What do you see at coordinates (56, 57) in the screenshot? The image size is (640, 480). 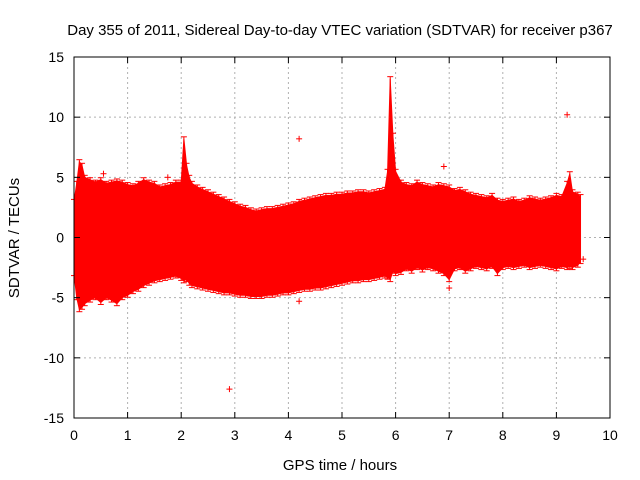 I see `y-tick-label: 15` at bounding box center [56, 57].